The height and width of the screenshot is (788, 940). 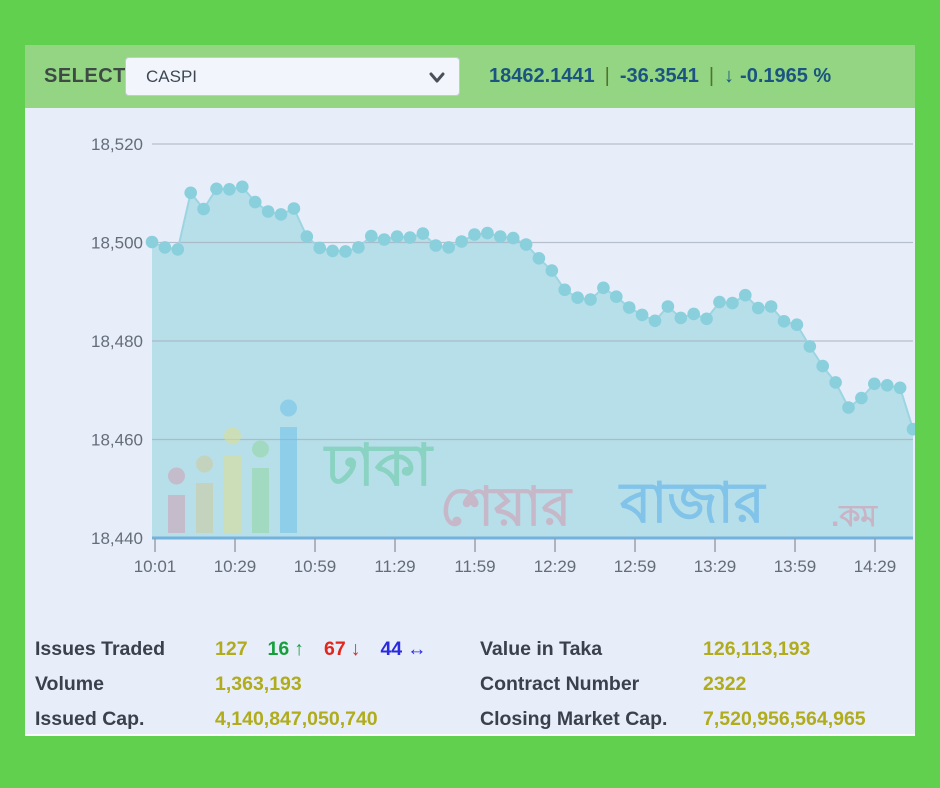 What do you see at coordinates (437, 79) in the screenshot?
I see `chevron-down-icon` at bounding box center [437, 79].